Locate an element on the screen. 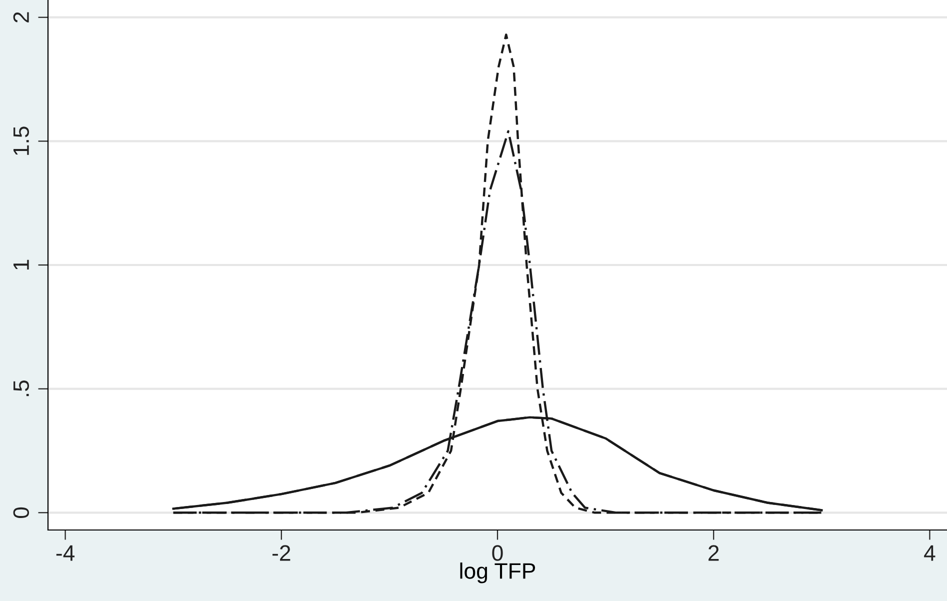  x-axis-title: log TFP is located at coordinates (498, 573).